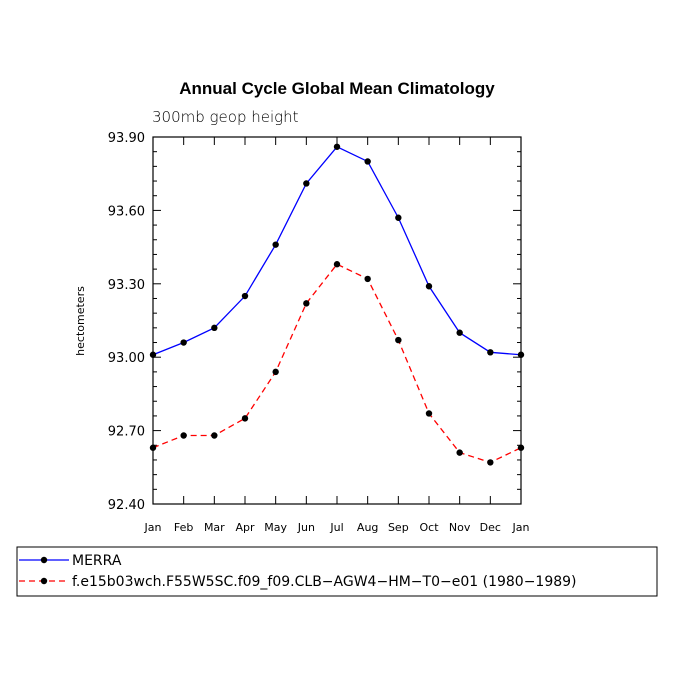 The height and width of the screenshot is (675, 675). I want to click on x-tick-label: Apr, so click(245, 527).